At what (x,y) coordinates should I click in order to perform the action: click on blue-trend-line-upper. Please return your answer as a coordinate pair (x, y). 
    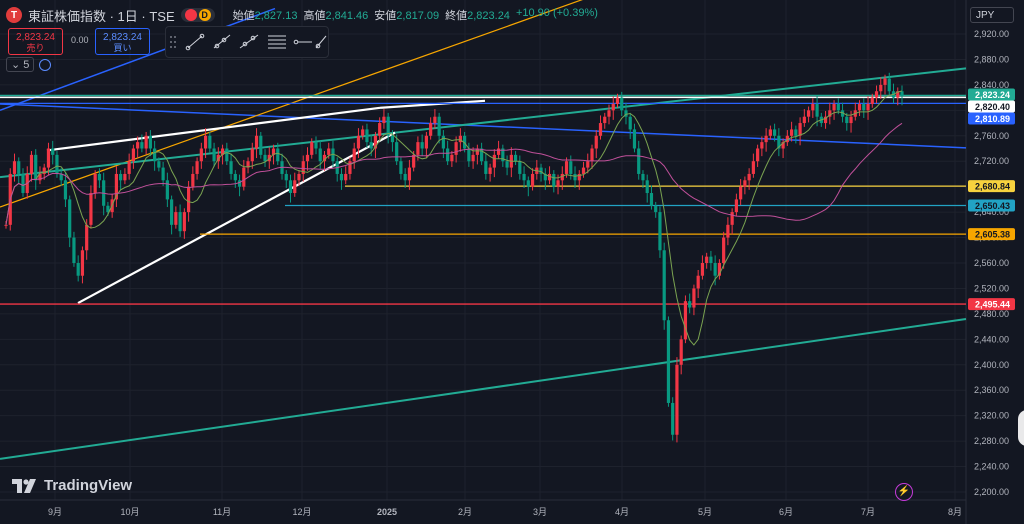
    Looking at the image, I should click on (138, 59).